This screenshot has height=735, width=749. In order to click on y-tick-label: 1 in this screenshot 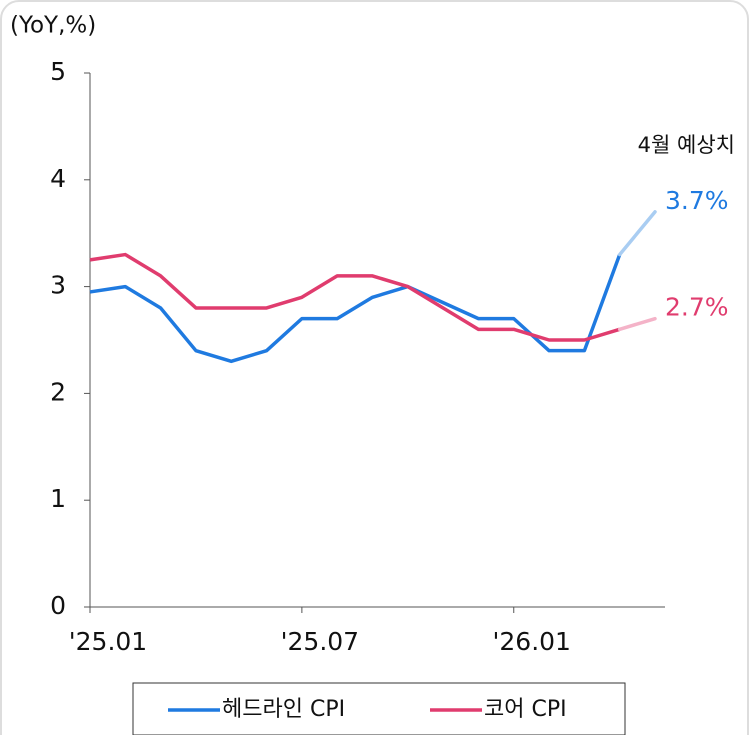, I will do `click(58, 498)`.